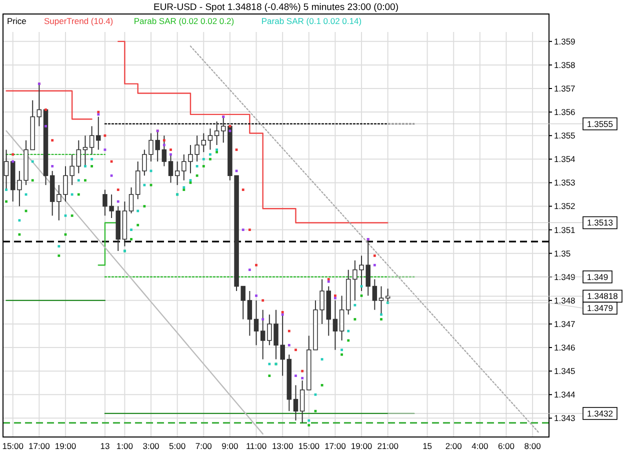  Describe the element at coordinates (276, 7) in the screenshot. I see `chart-title: EUR-USD - Spot 1.34818 (-0.48%) 5 minutes 23:00 (0:00)` at that location.